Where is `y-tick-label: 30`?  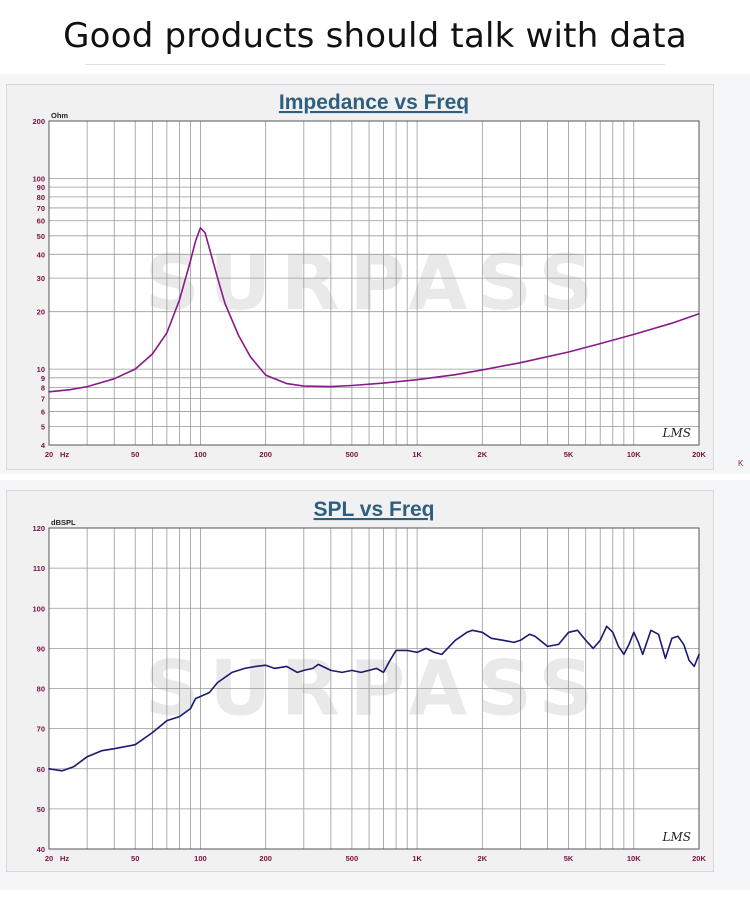
y-tick-label: 30 is located at coordinates (41, 278).